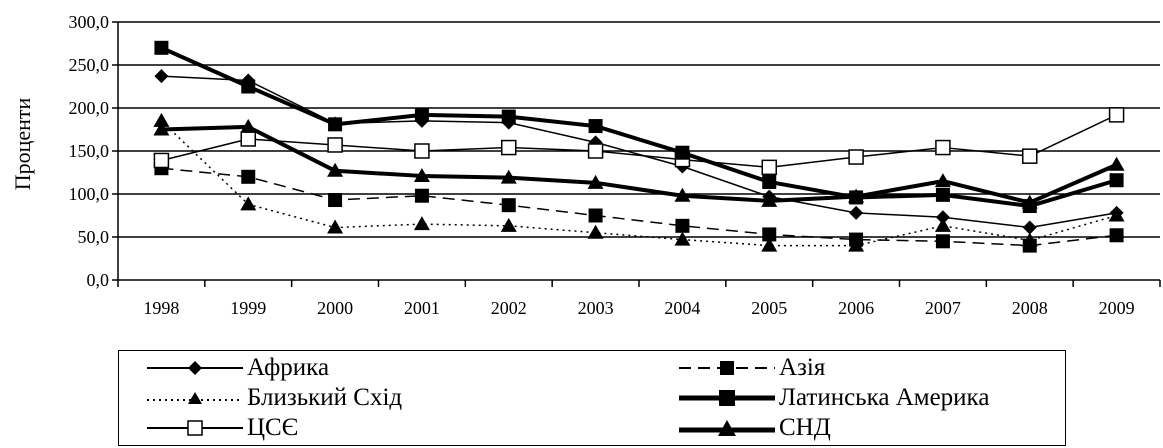 This screenshot has height=448, width=1163. I want to click on x-tick-label: 2009, so click(1117, 308).